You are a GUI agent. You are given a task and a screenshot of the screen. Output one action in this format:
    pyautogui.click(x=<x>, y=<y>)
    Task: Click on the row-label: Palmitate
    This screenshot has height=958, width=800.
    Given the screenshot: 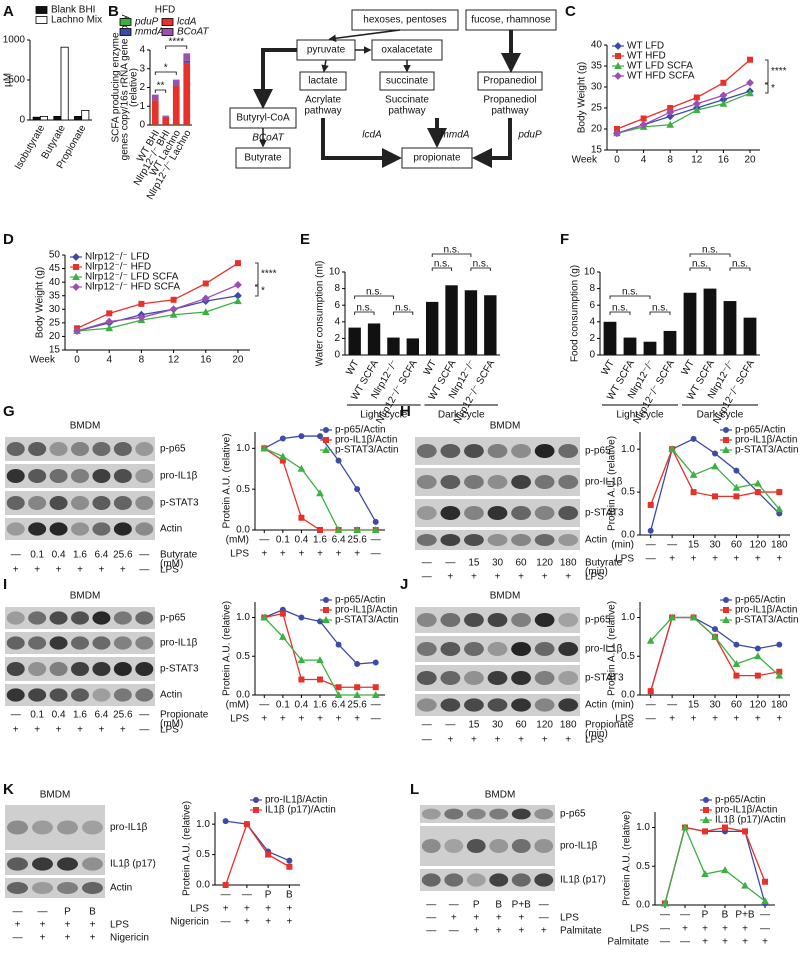 What is the action you would take?
    pyautogui.click(x=628, y=942)
    